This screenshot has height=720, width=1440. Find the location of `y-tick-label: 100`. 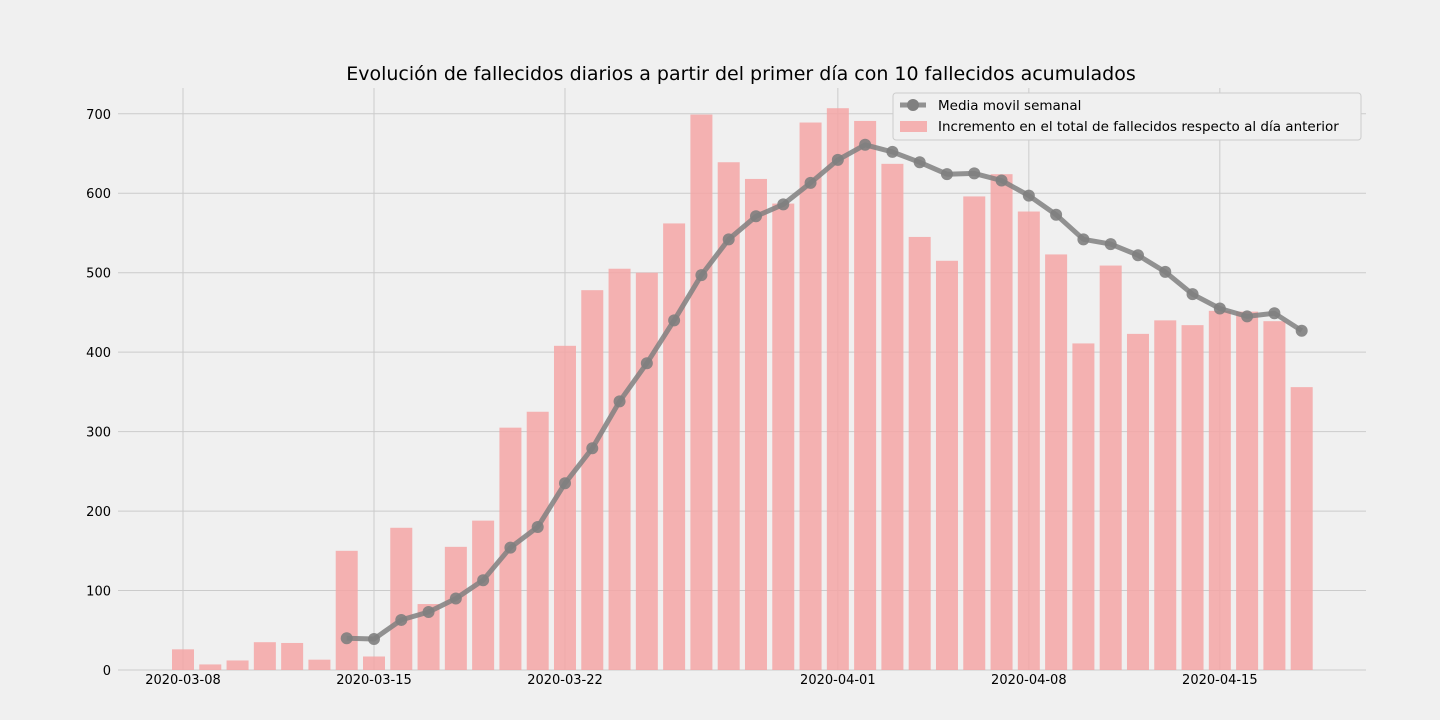

y-tick-label: 100 is located at coordinates (98, 592).